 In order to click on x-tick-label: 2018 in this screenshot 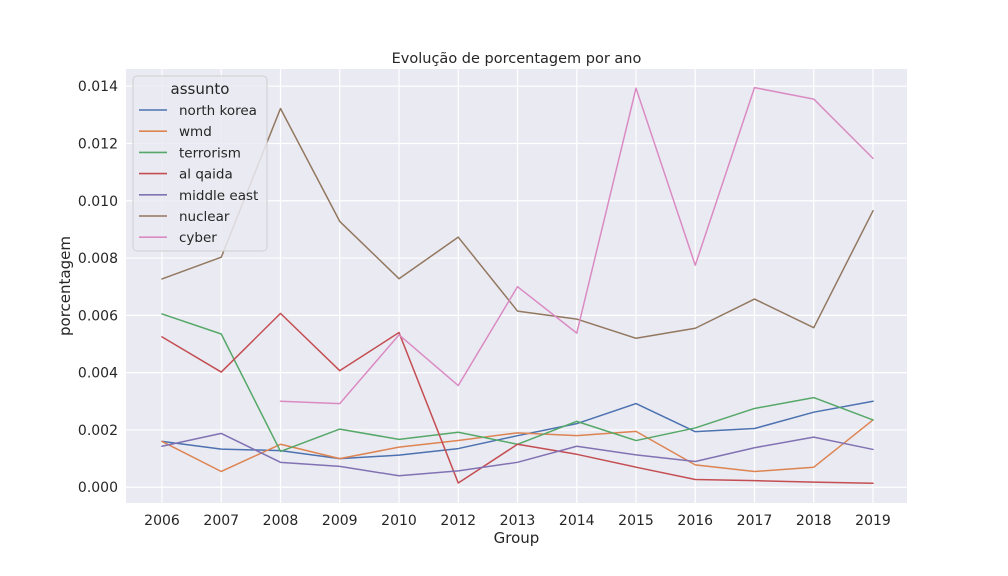, I will do `click(814, 521)`.